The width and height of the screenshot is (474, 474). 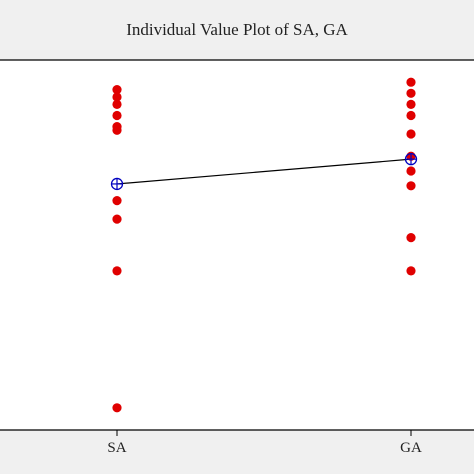 I want to click on chart-title: Individual Value Plot of SA, GA, so click(x=237, y=29).